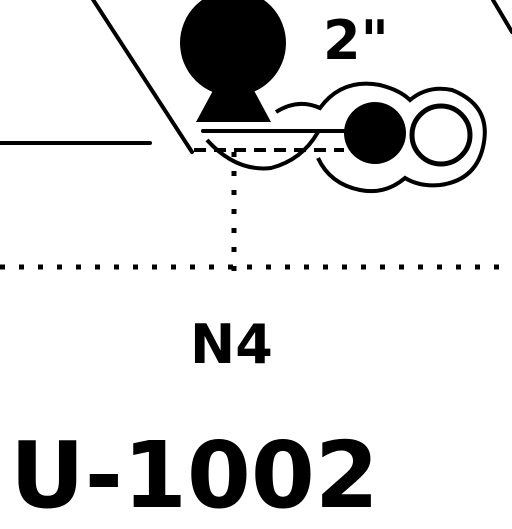  What do you see at coordinates (502, 16) in the screenshot?
I see `diagonal-line-right` at bounding box center [502, 16].